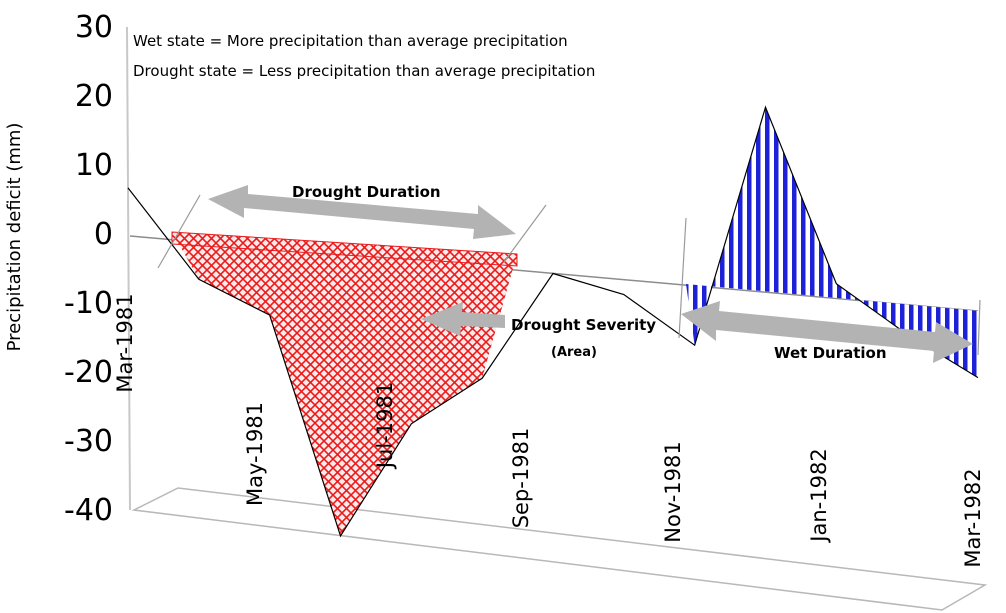 Image resolution: width=1006 pixels, height=613 pixels. I want to click on y-tick-label: 20, so click(94, 96).